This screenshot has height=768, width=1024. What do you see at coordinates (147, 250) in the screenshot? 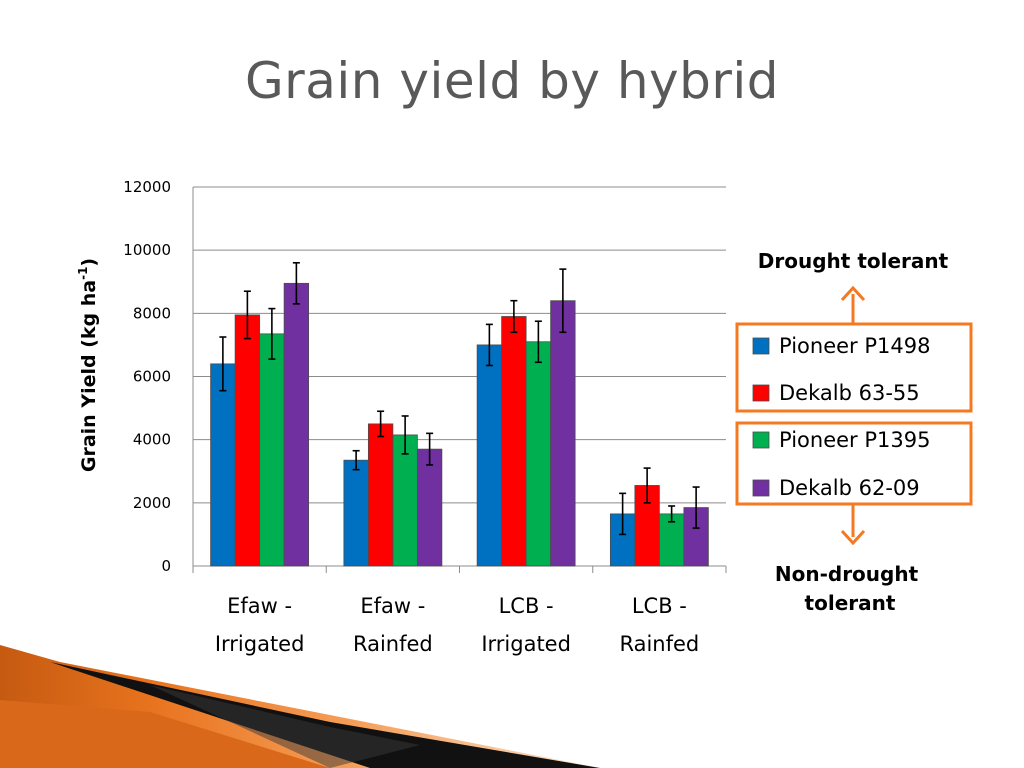
I see `y-tick-label: 10000` at bounding box center [147, 250].